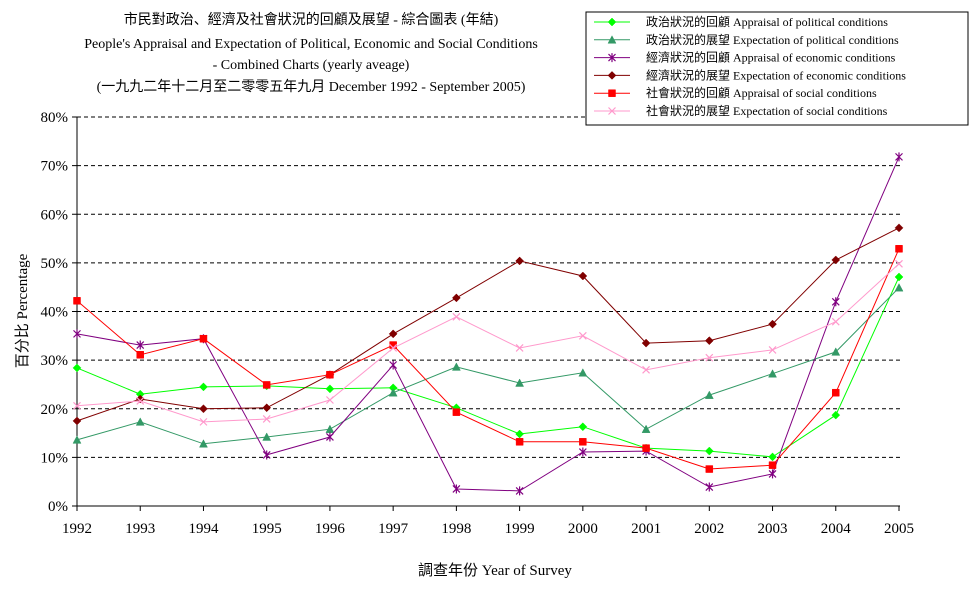 The height and width of the screenshot is (599, 975). Describe the element at coordinates (58, 507) in the screenshot. I see `y-tick-label-0: 0%` at that location.